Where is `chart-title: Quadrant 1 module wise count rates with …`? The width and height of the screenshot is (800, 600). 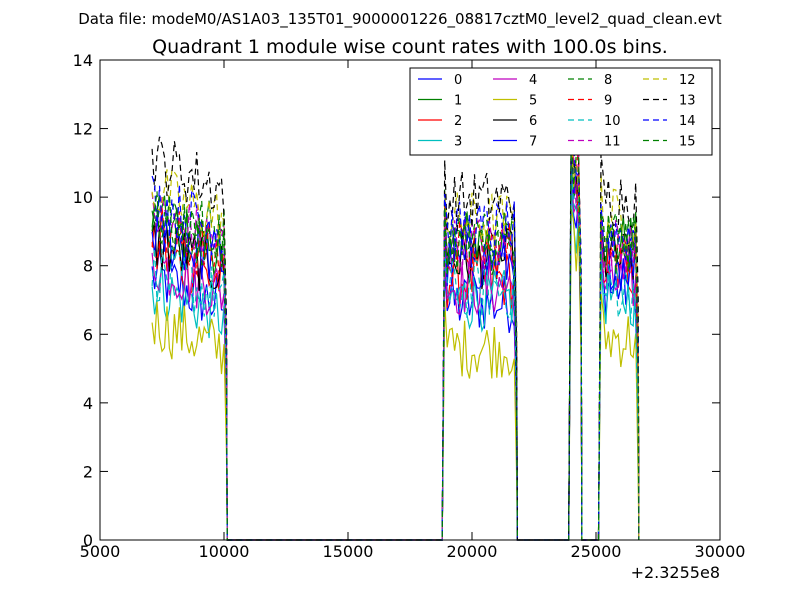 chart-title: Quadrant 1 module wise count rates with … is located at coordinates (410, 47).